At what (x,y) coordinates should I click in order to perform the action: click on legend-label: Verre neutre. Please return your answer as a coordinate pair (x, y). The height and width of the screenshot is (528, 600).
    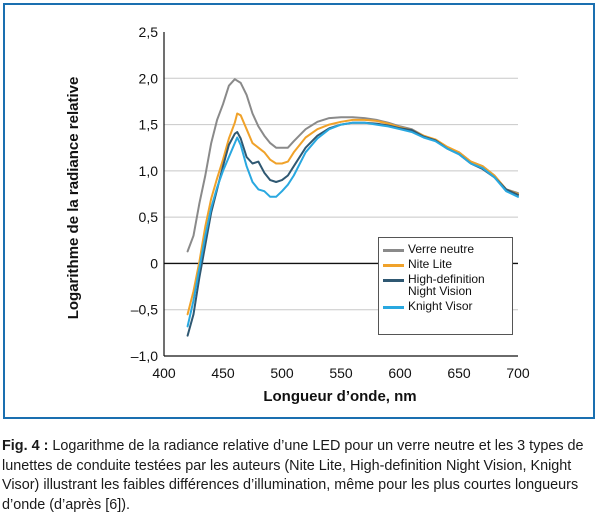
    Looking at the image, I should click on (441, 249).